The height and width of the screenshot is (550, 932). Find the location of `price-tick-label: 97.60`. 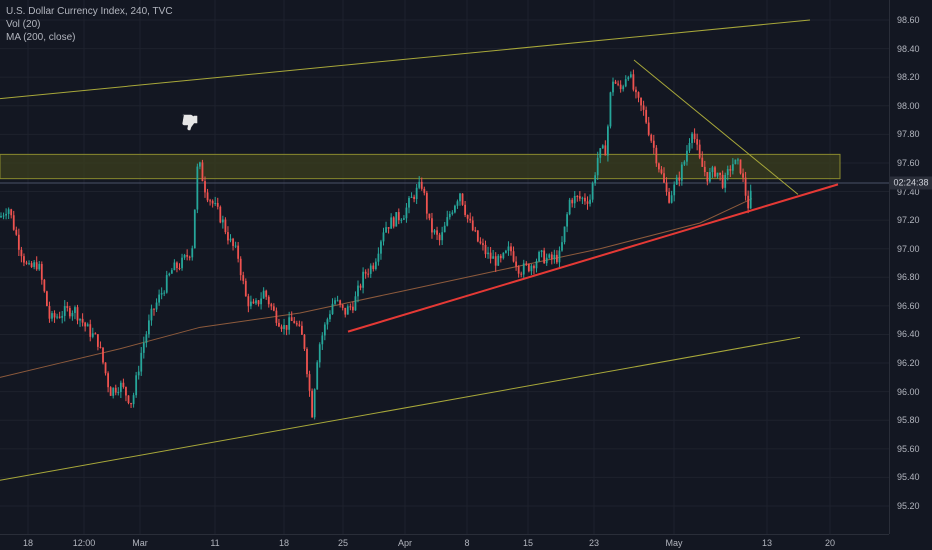

price-tick-label: 97.60 is located at coordinates (908, 162).